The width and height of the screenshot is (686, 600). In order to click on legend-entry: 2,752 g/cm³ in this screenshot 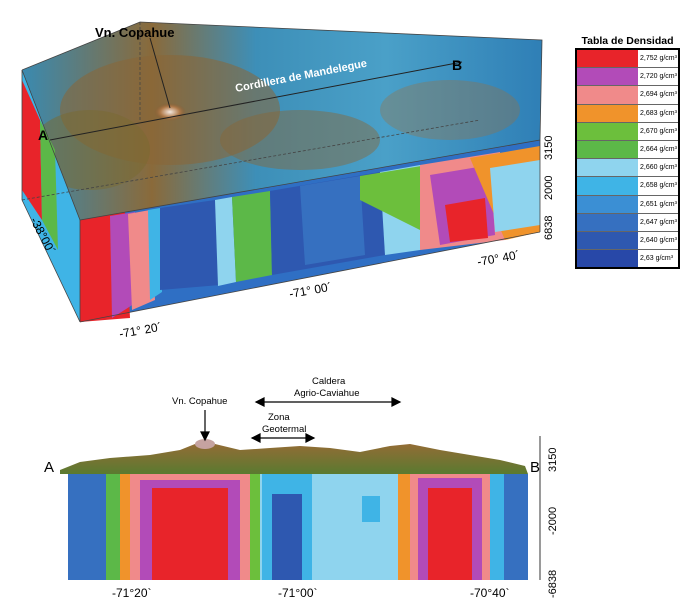, I will do `click(627, 59)`.